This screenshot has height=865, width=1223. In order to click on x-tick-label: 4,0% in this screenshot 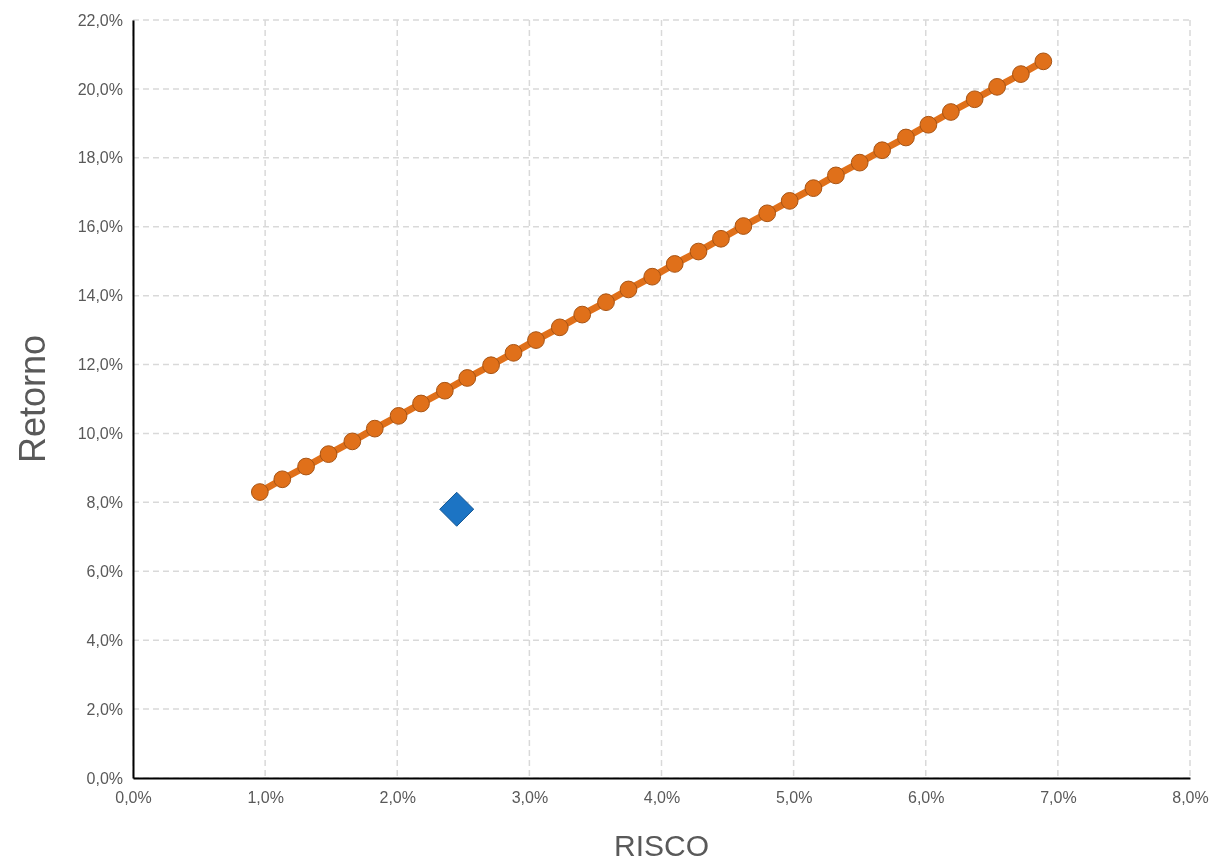, I will do `click(662, 798)`.